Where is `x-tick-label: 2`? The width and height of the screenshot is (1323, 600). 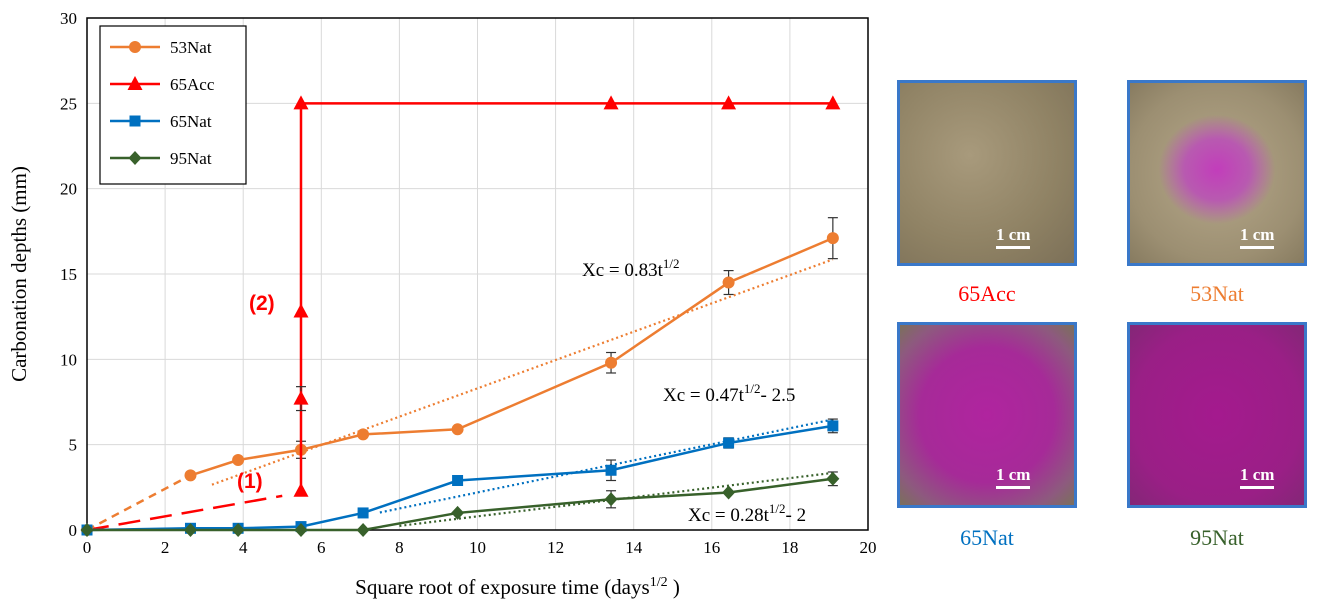 x-tick-label: 2 is located at coordinates (165, 547).